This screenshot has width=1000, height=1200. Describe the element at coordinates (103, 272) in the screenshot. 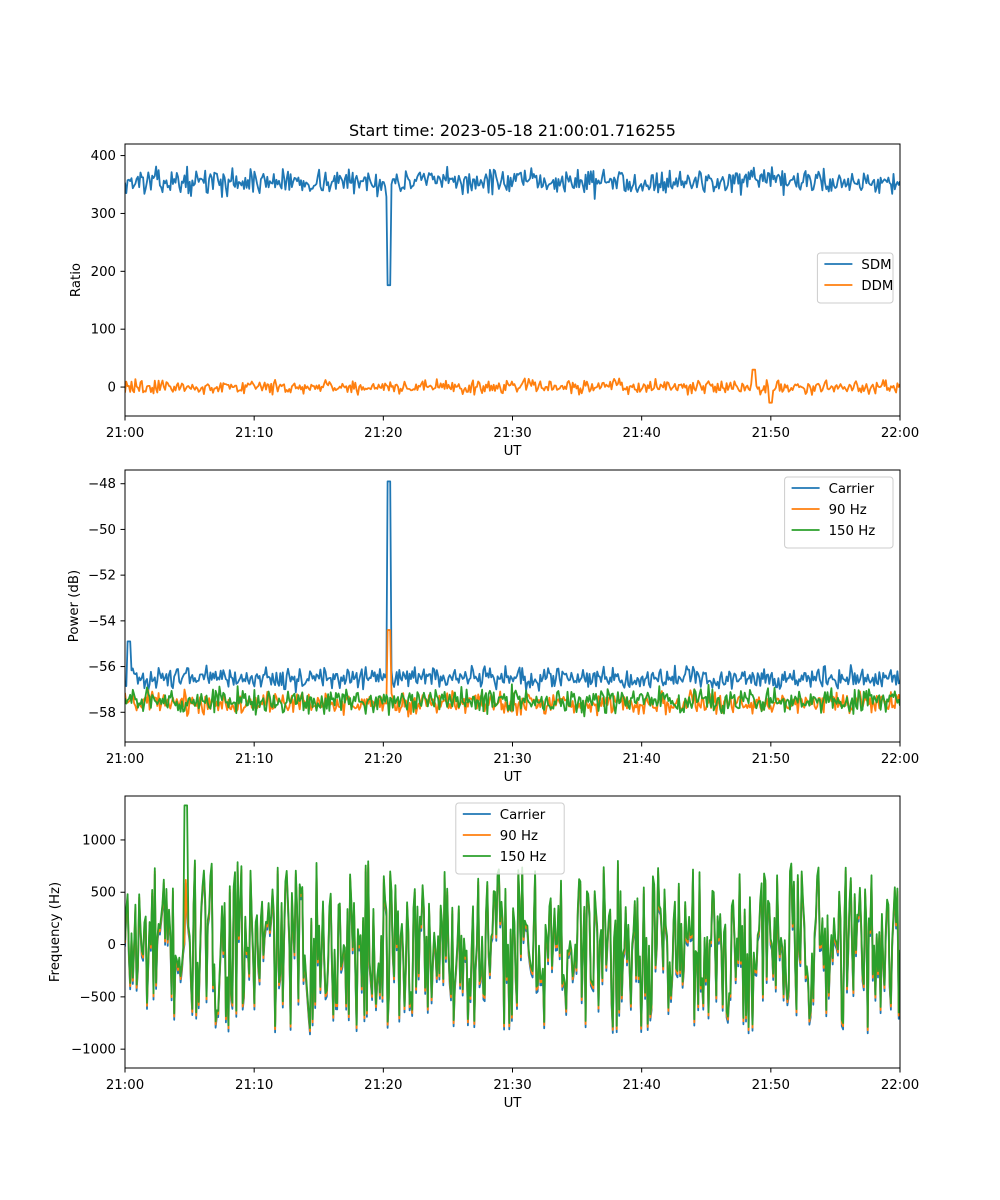

I see `y-tick-label: 200` at that location.